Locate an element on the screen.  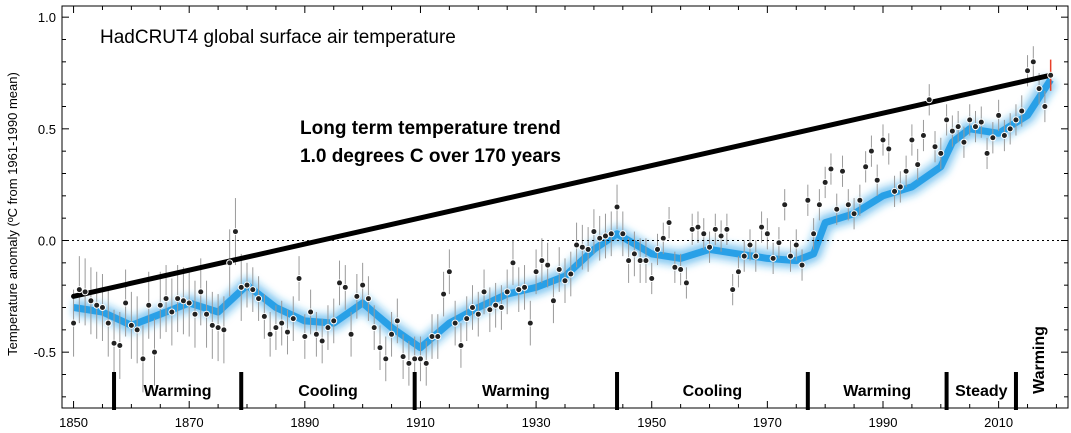
x-tick-label: 1870 is located at coordinates (189, 422).